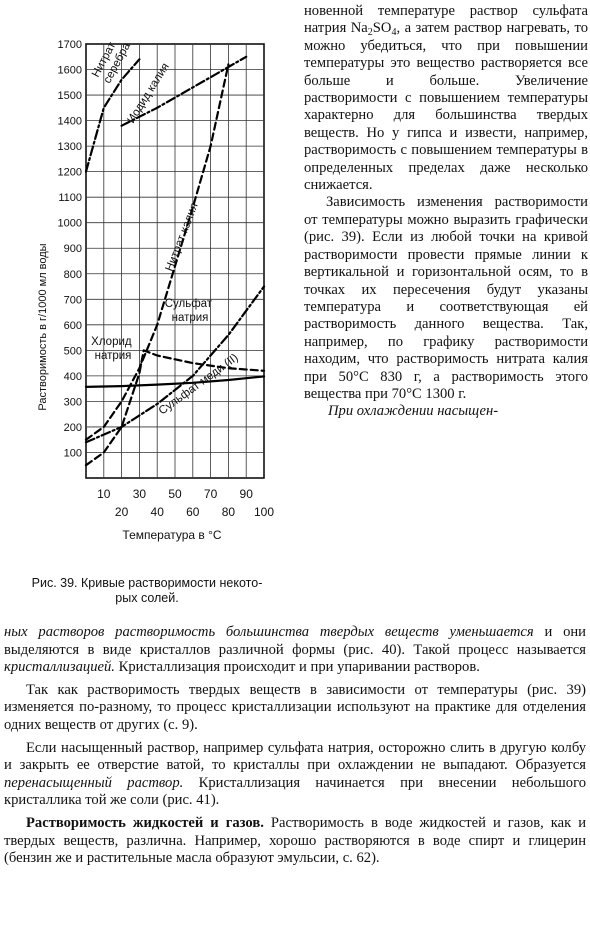 The image size is (590, 951). Describe the element at coordinates (193, 512) in the screenshot. I see `x-tick-label: 60` at that location.